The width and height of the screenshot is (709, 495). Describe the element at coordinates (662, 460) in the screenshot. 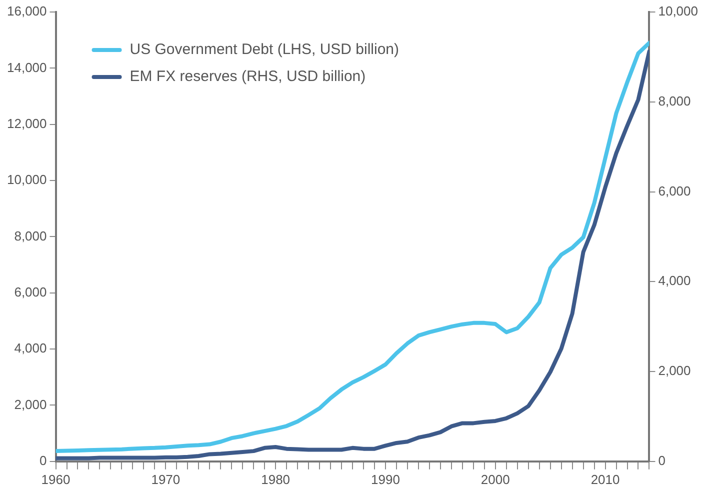

I see `y2-tick-label: 0` at that location.